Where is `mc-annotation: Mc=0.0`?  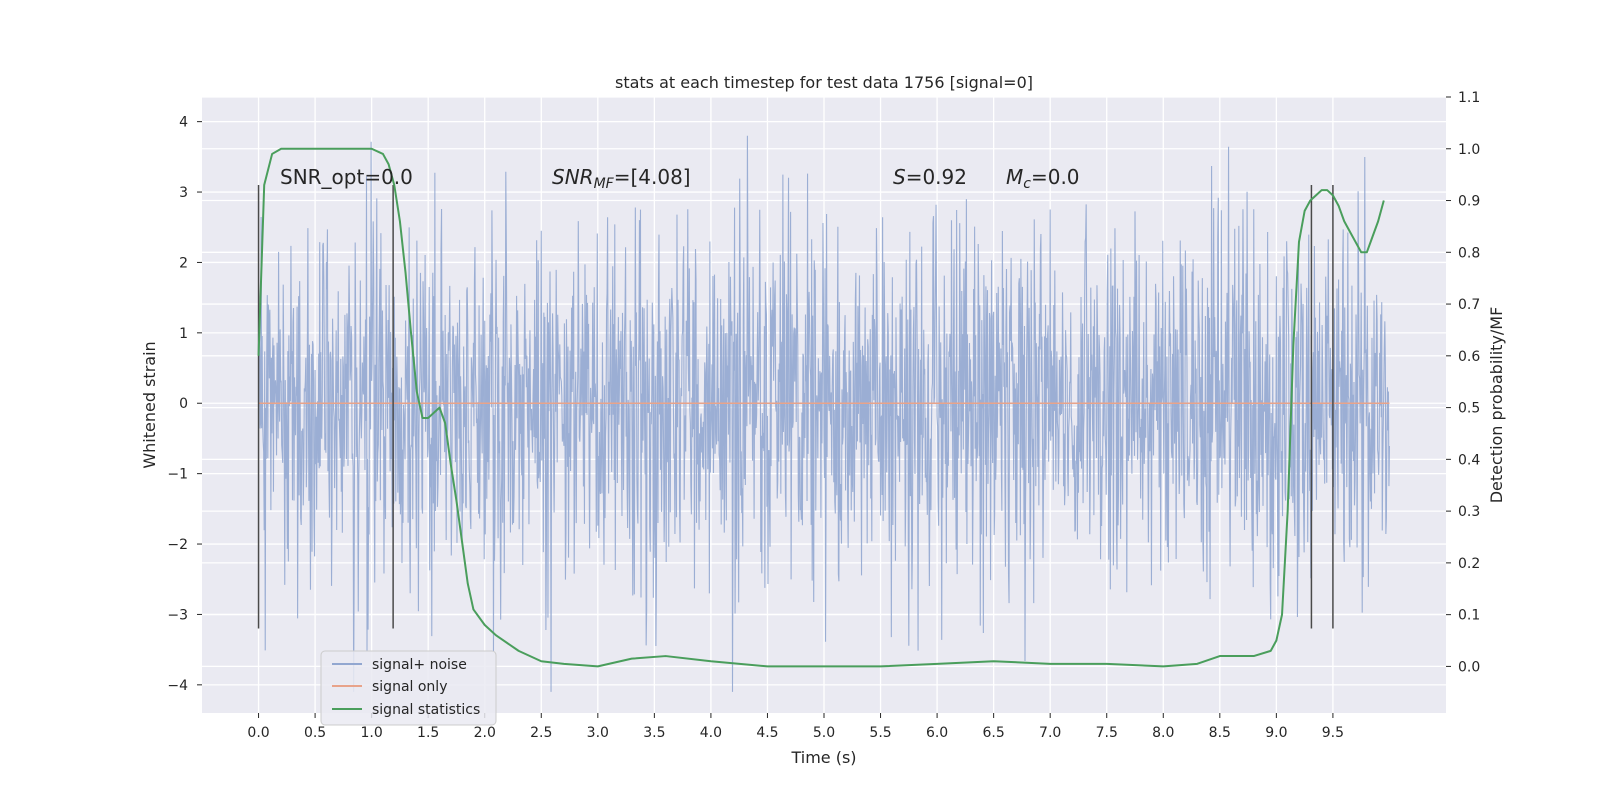
mc-annotation: Mc=0.0 is located at coordinates (1043, 178).